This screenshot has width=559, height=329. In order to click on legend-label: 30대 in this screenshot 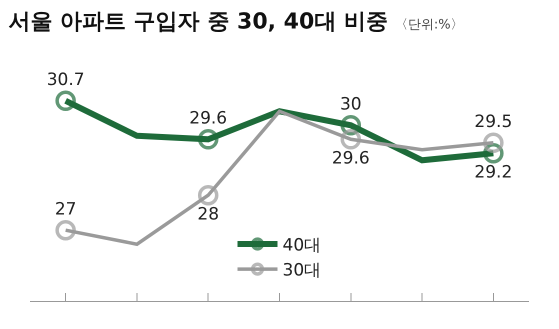, I will do `click(302, 270)`.